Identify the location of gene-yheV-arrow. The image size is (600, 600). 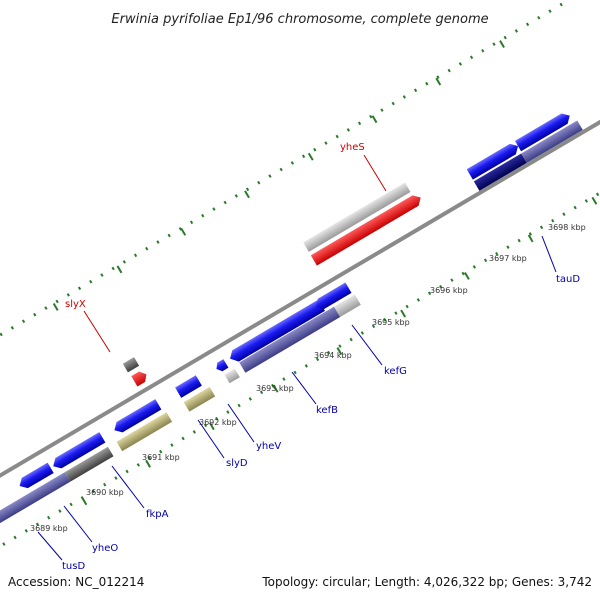
(221, 366).